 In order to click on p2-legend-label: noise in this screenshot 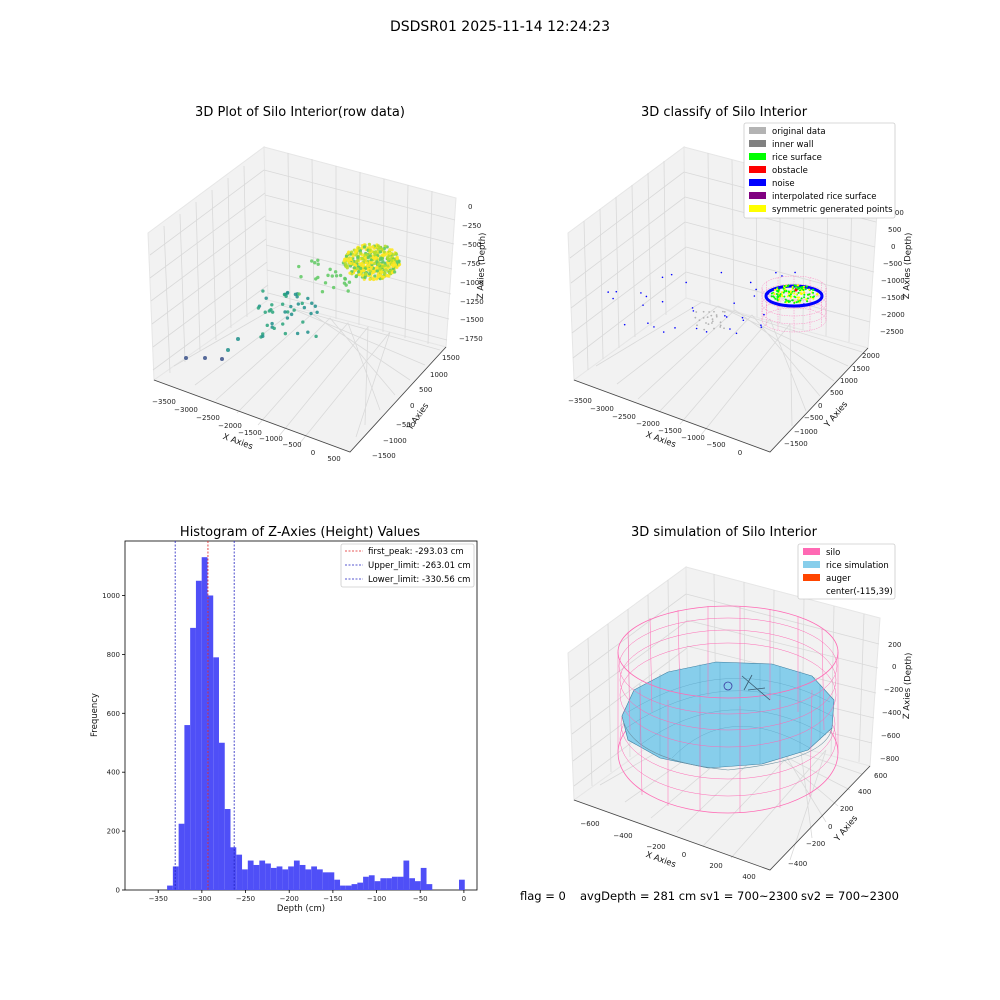, I will do `click(783, 184)`.